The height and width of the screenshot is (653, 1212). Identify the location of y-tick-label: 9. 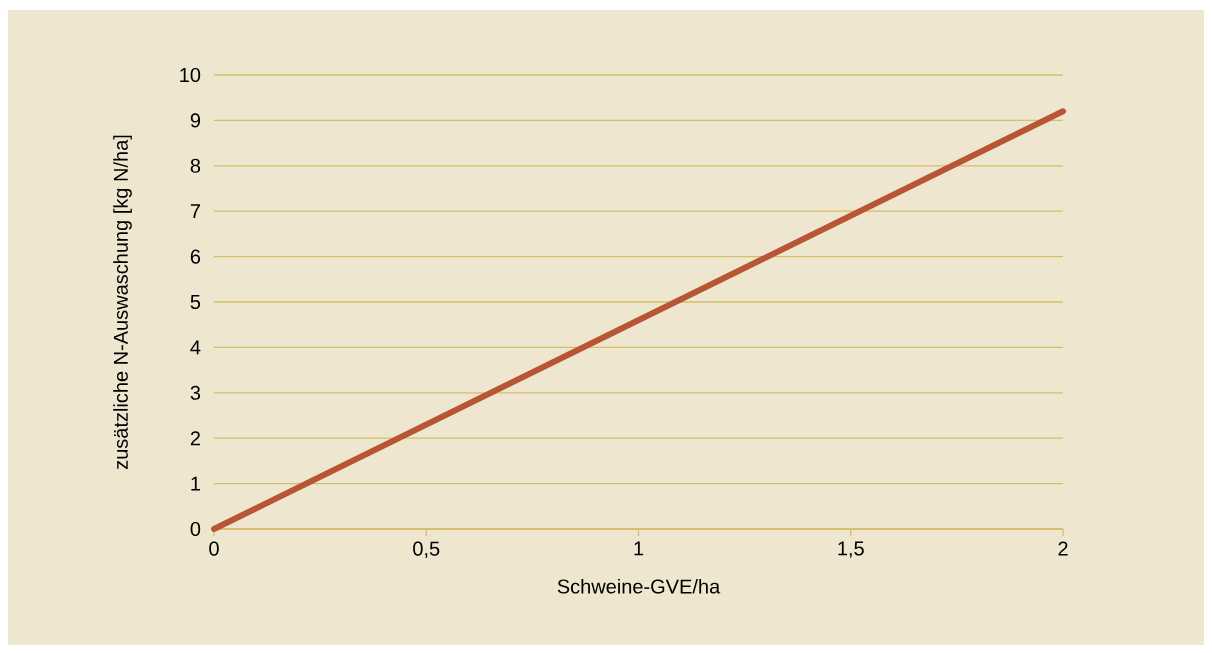
(195, 120).